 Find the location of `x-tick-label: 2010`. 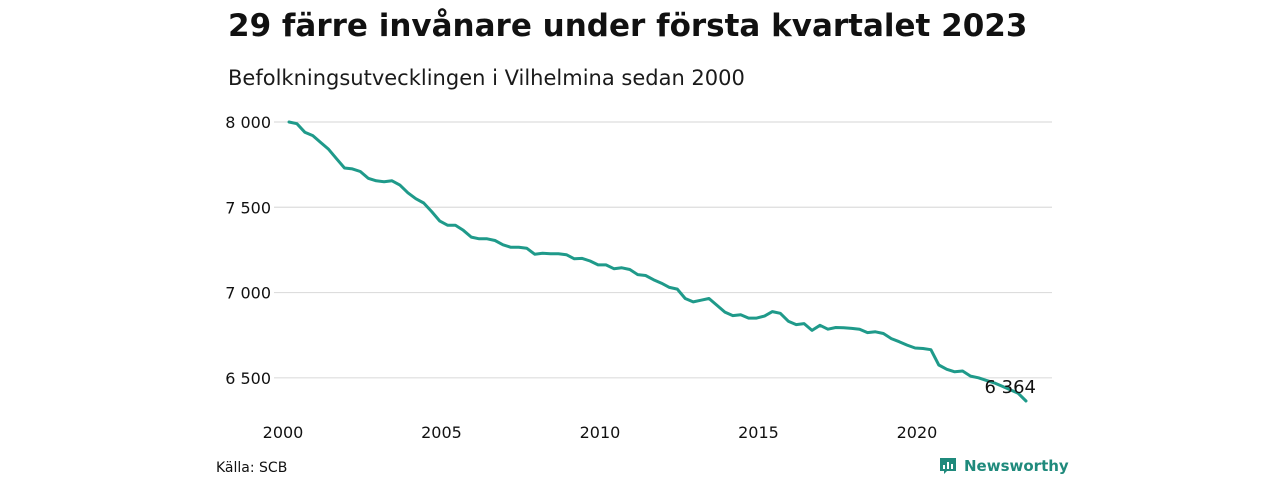

x-tick-label: 2010 is located at coordinates (600, 432).